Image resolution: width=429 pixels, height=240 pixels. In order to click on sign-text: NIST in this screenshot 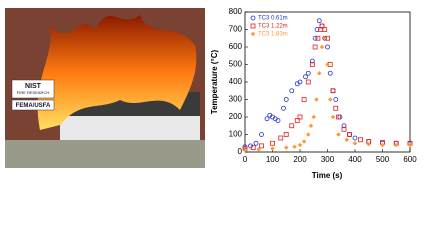, I will do `click(33, 86)`.